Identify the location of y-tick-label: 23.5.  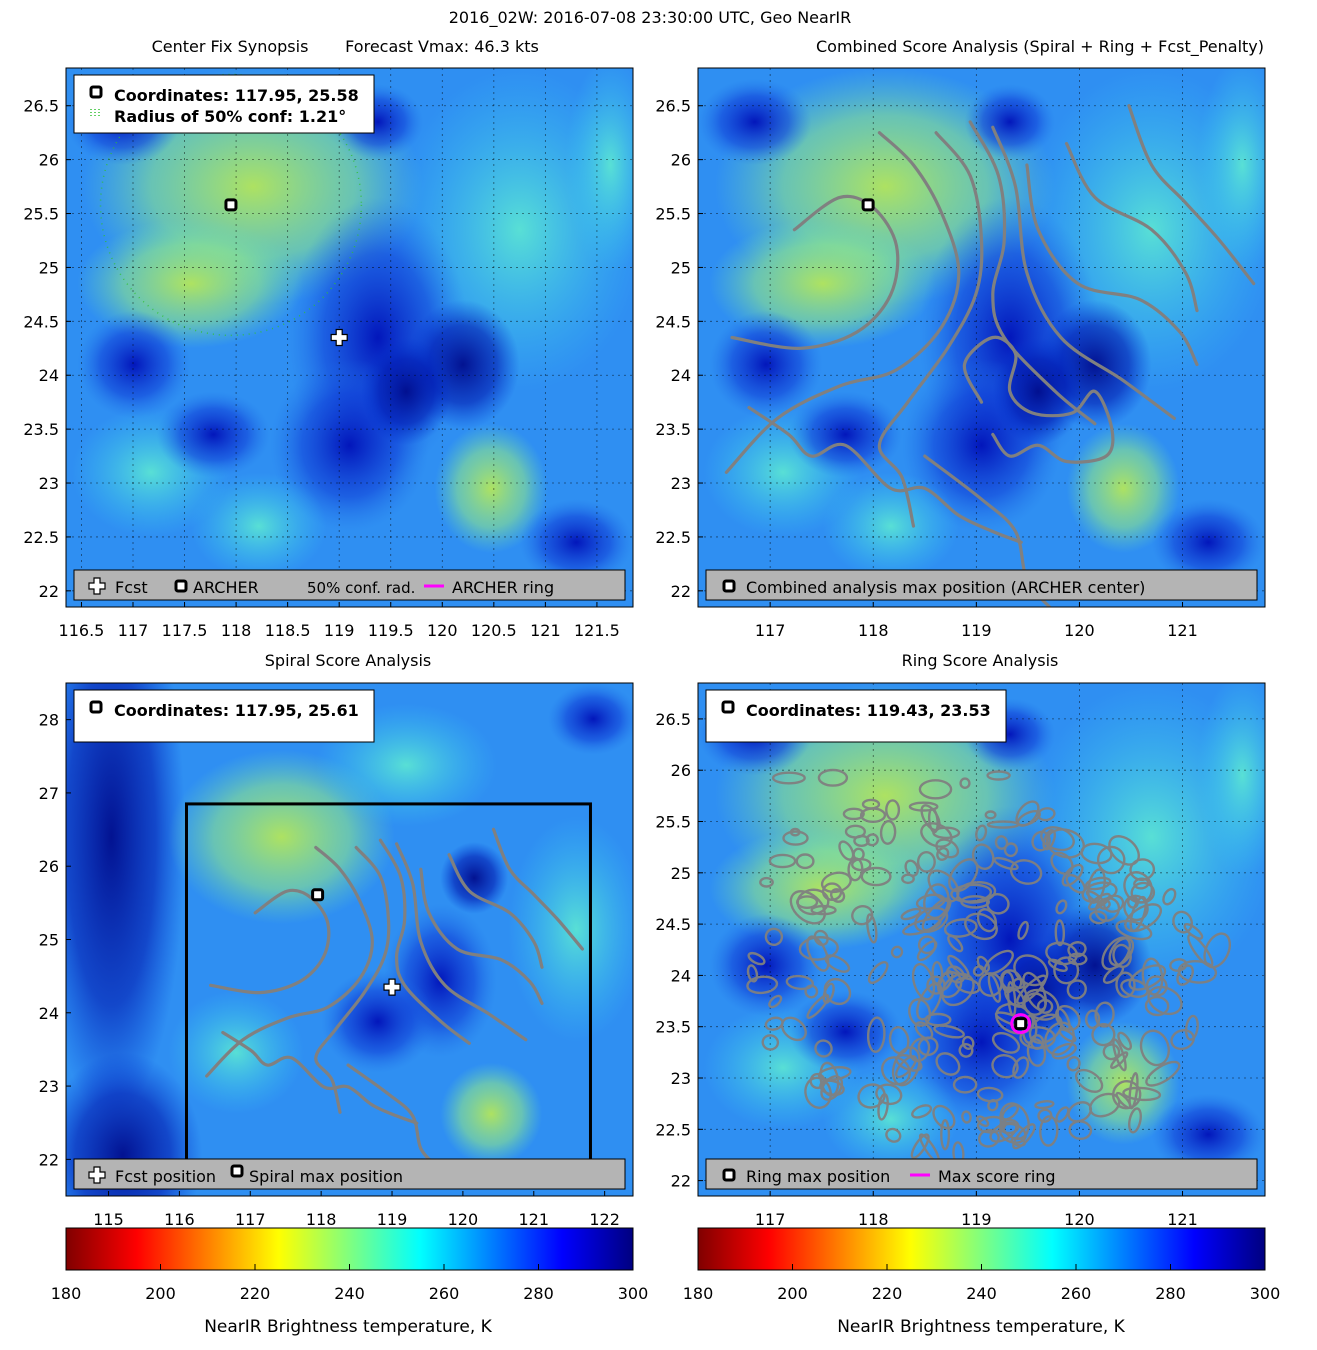
(41, 429).